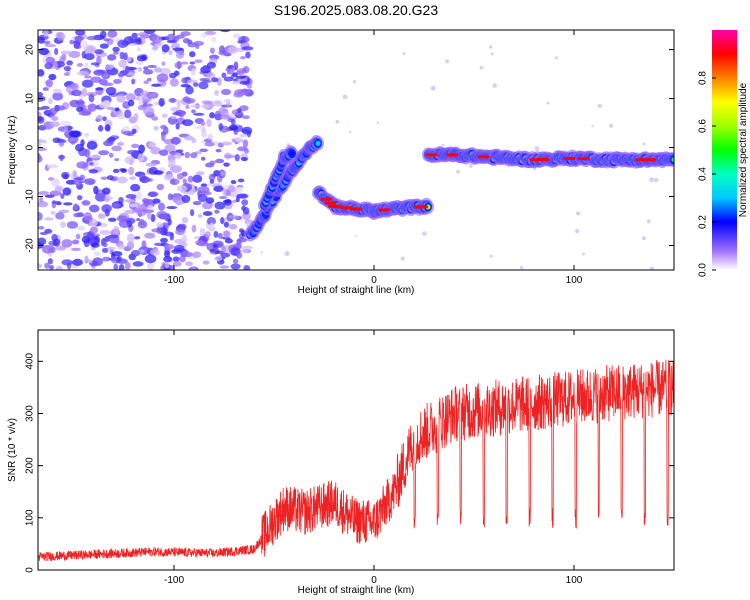  What do you see at coordinates (374, 280) in the screenshot?
I see `heatmap-x-tick-label: 0` at bounding box center [374, 280].